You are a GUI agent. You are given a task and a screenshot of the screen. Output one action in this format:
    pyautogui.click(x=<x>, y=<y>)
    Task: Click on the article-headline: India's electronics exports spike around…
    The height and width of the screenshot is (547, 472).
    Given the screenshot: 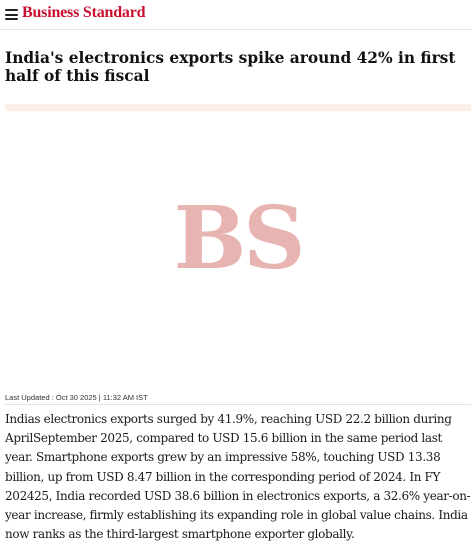 What is the action you would take?
    pyautogui.click(x=230, y=67)
    